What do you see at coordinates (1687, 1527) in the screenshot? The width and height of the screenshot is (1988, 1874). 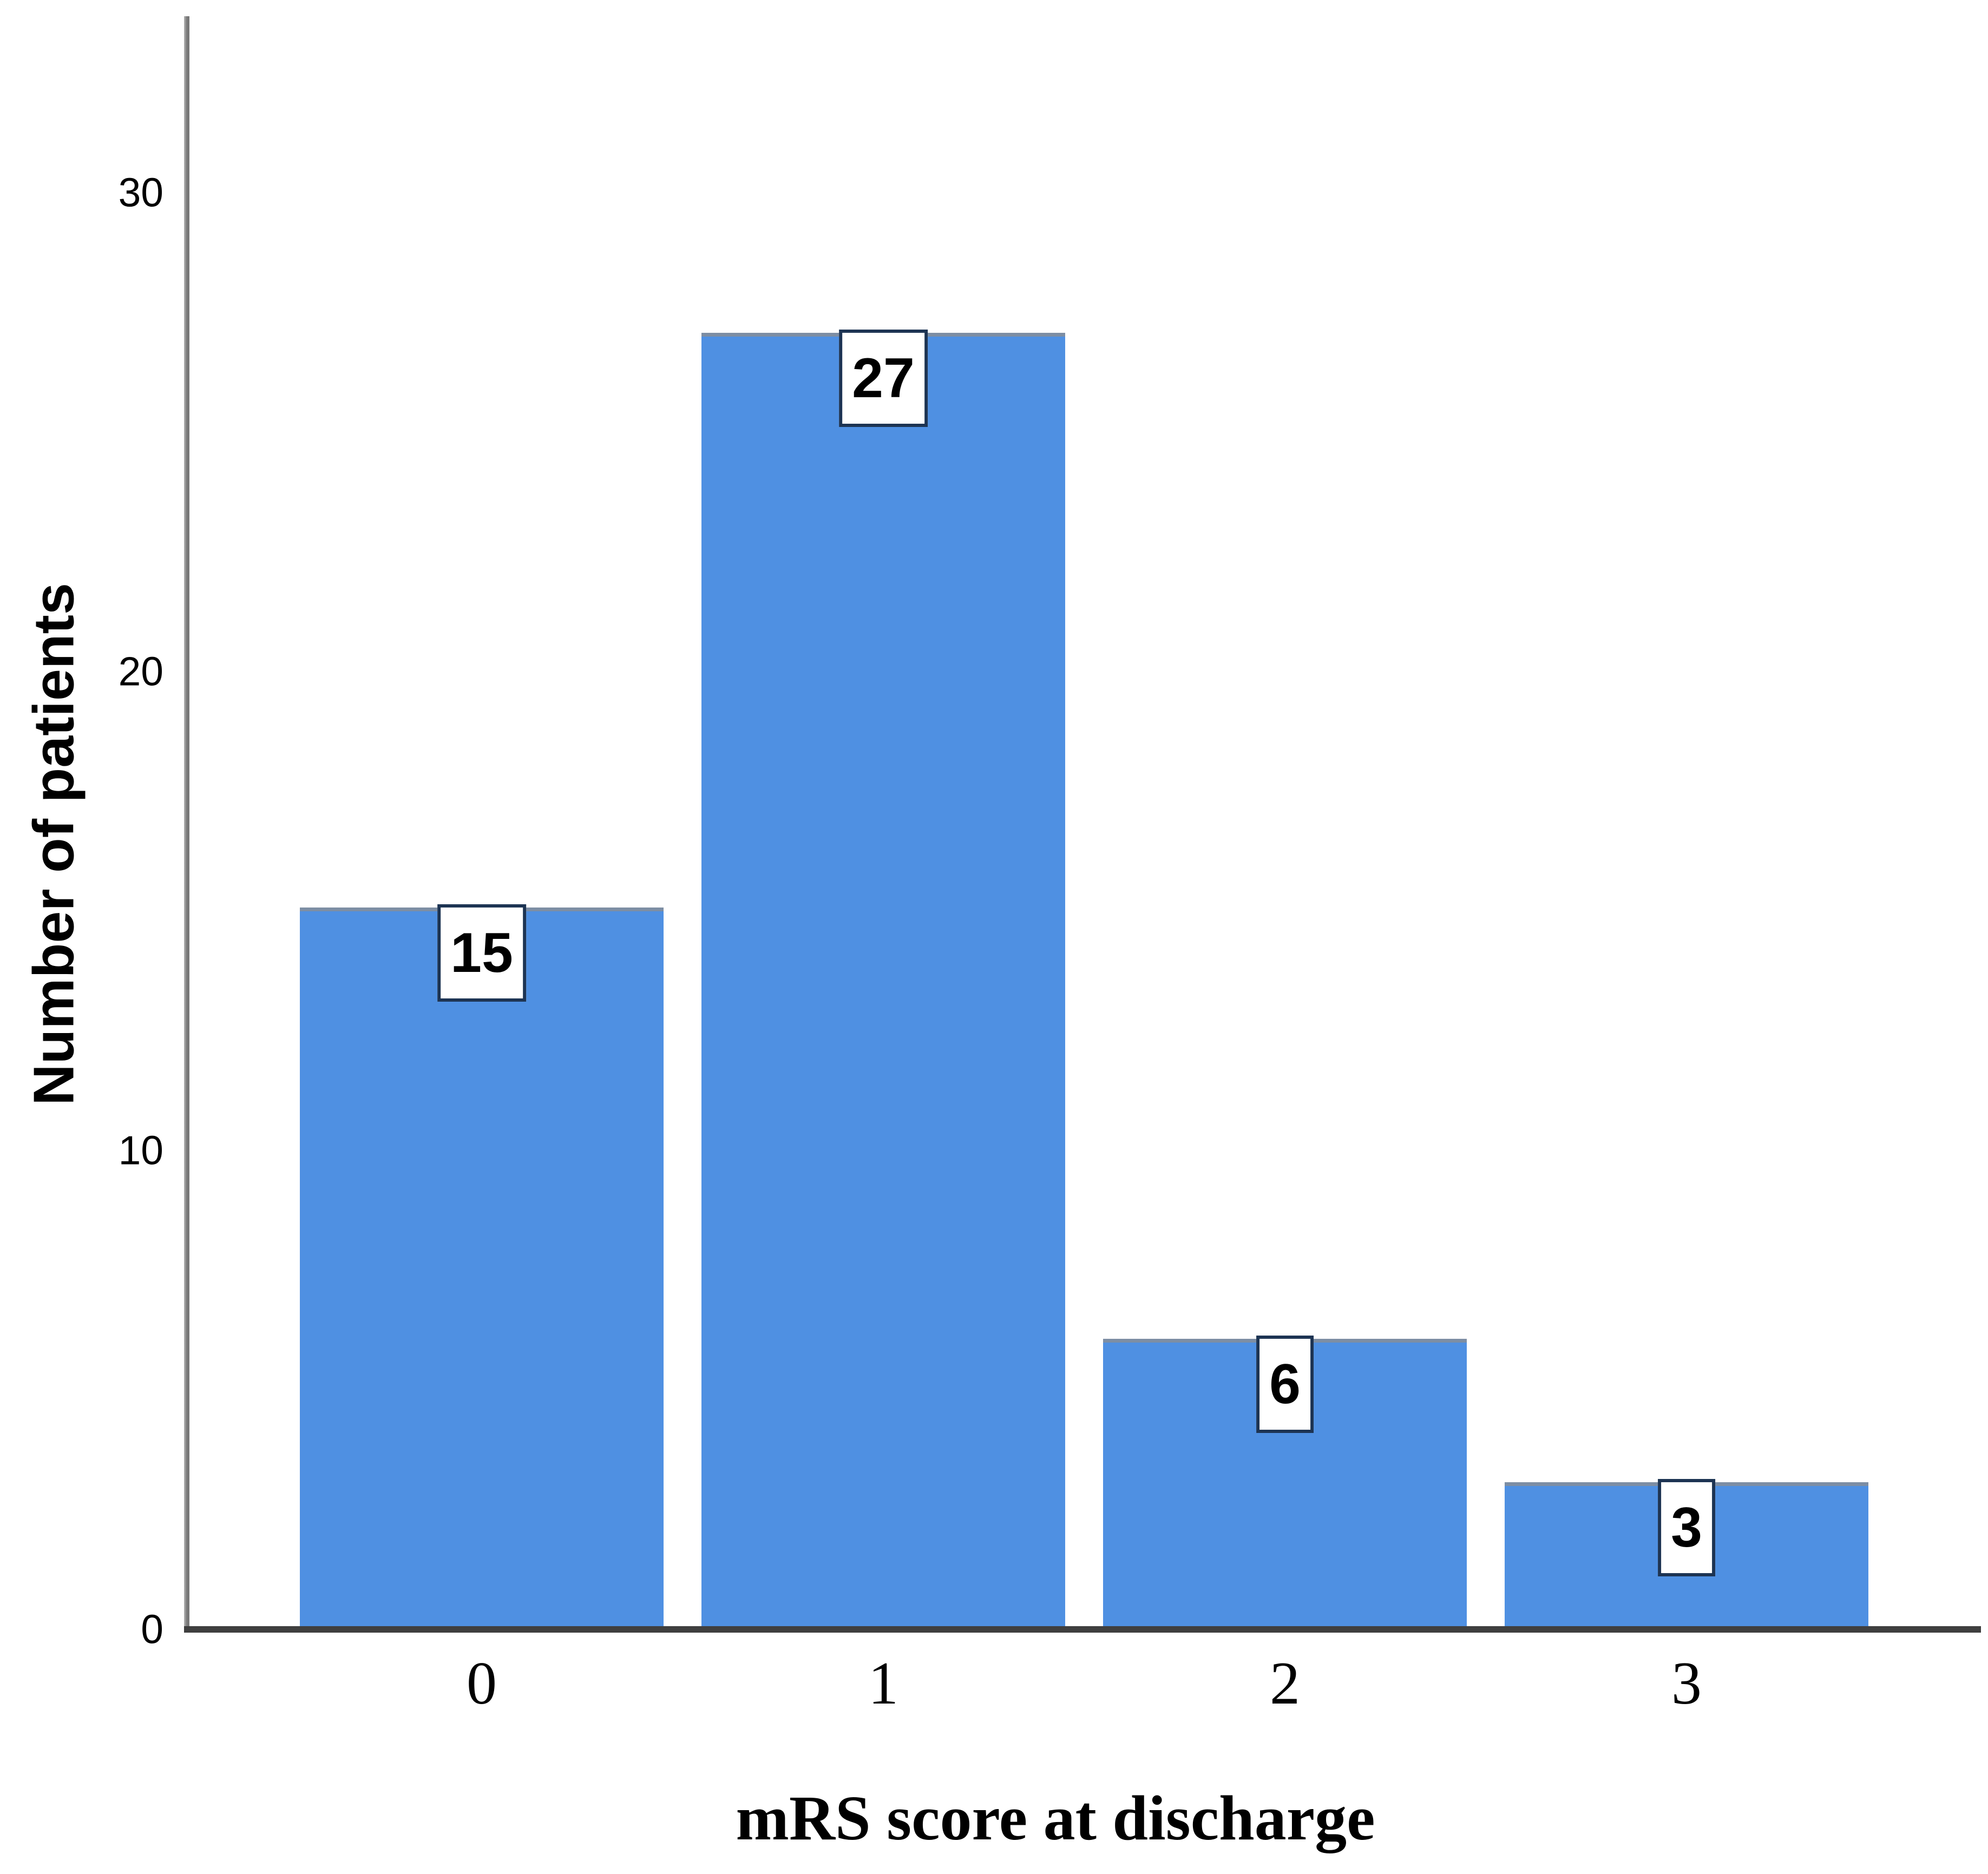 I see `bar-value-label: 3` at bounding box center [1687, 1527].